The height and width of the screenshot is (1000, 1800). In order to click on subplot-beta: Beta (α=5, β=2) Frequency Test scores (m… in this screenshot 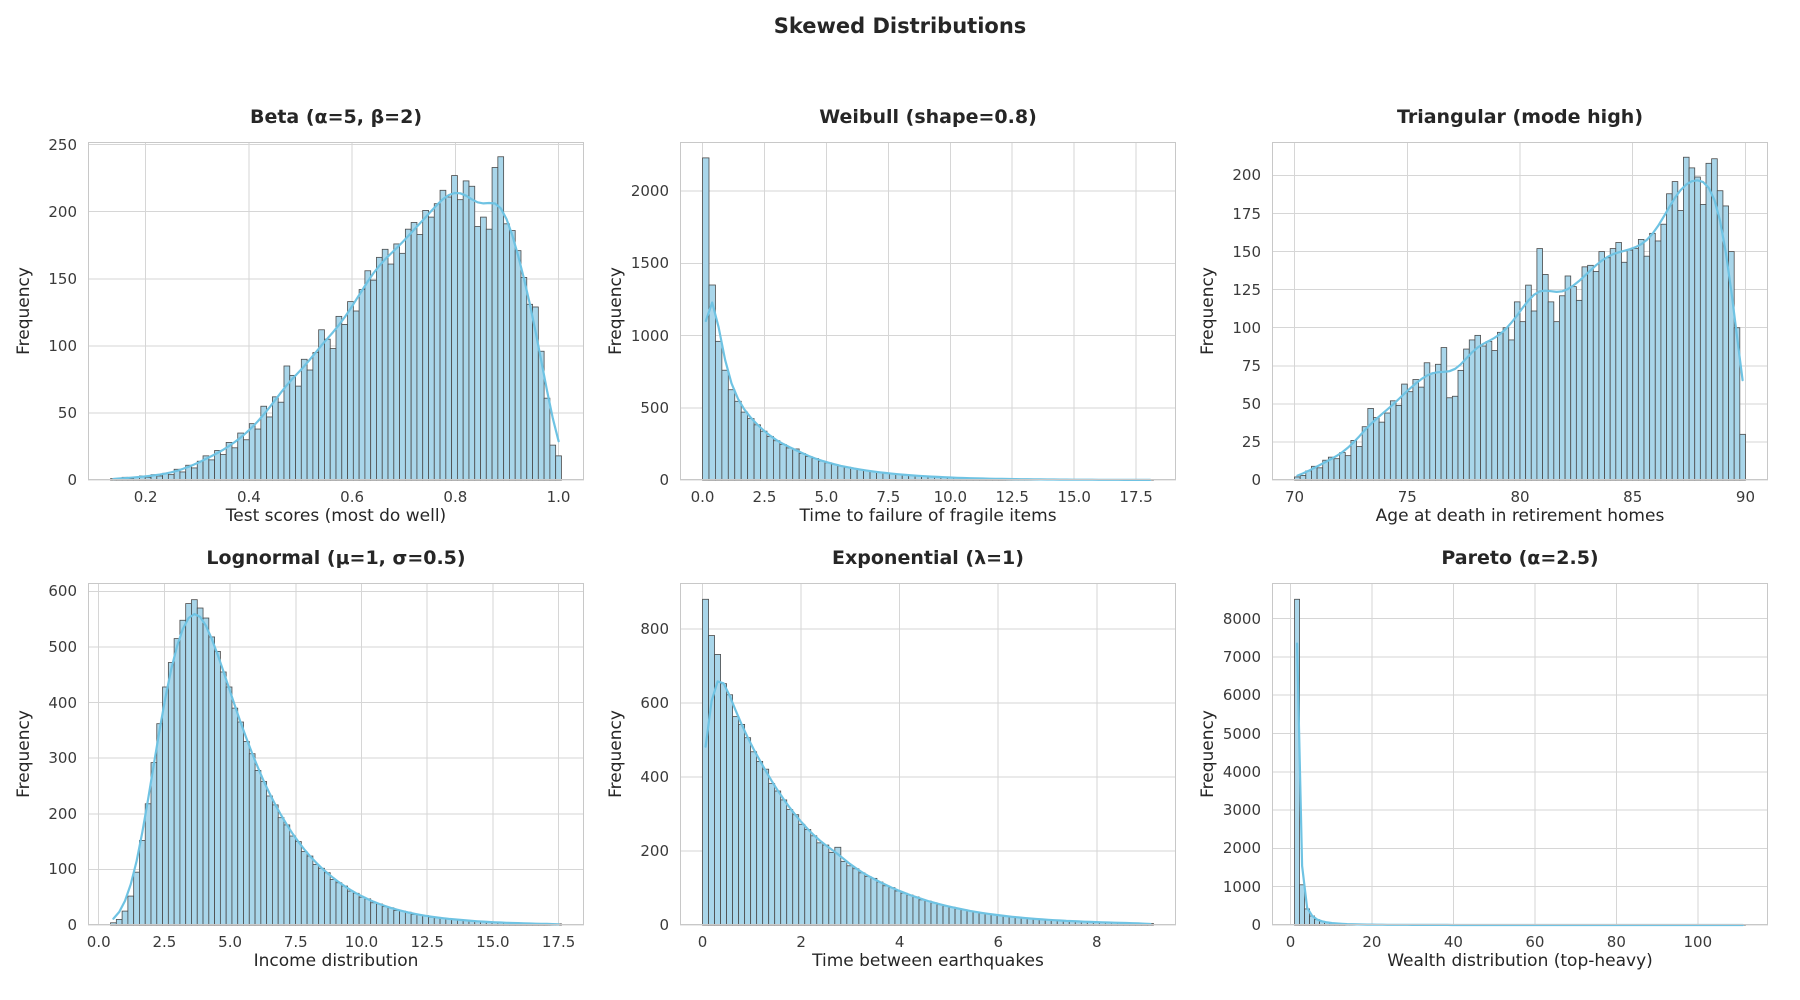, I will do `click(299, 316)`.